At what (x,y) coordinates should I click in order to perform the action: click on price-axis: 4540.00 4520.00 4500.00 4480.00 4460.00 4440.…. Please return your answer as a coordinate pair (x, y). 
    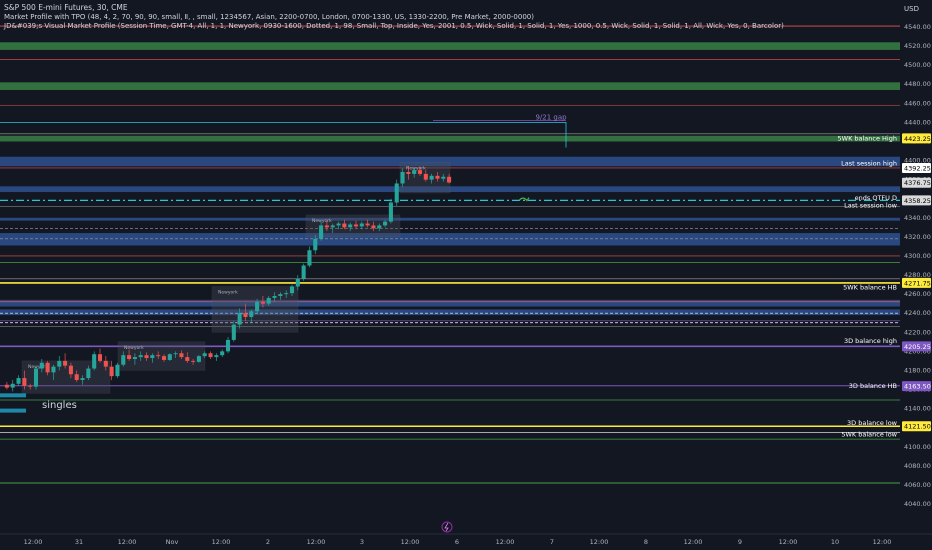
    Looking at the image, I should click on (916, 275).